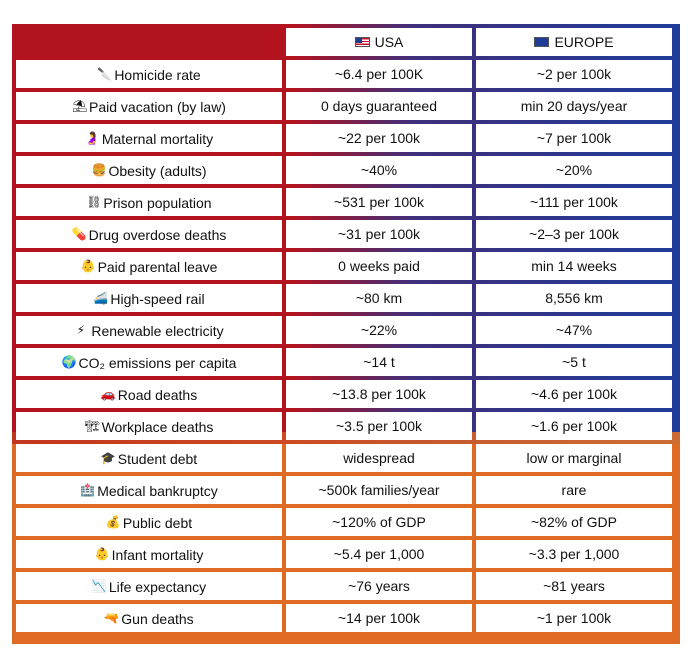 The width and height of the screenshot is (694, 666). Describe the element at coordinates (149, 42) in the screenshot. I see `header-corner` at that location.